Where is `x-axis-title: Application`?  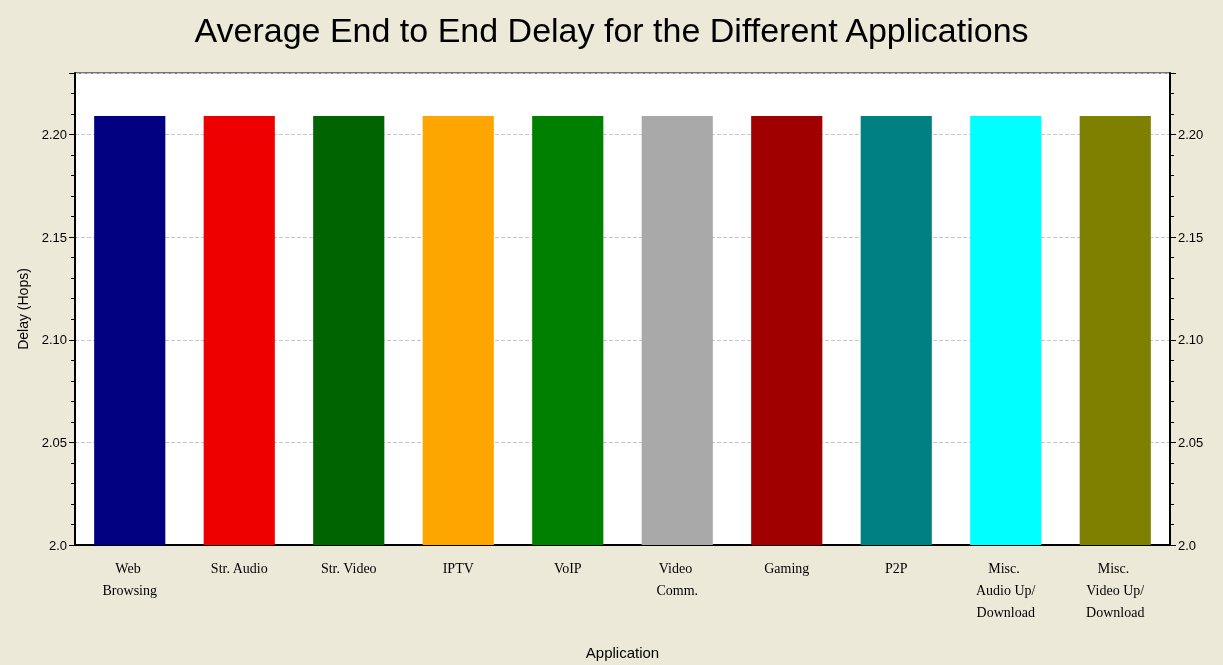
x-axis-title: Application is located at coordinates (622, 652).